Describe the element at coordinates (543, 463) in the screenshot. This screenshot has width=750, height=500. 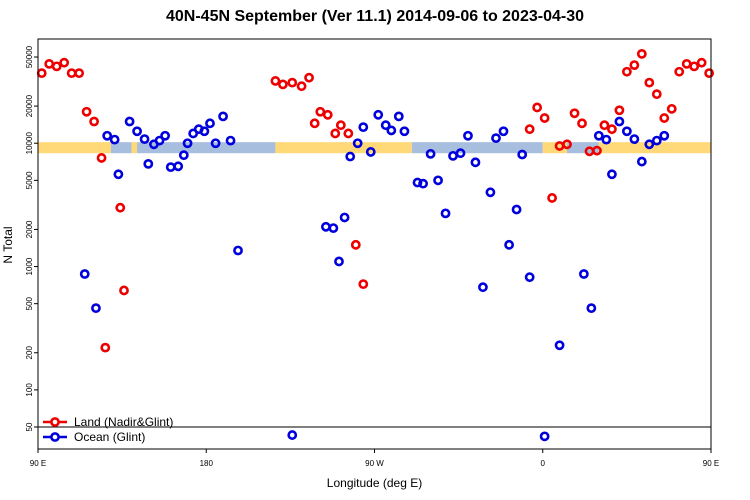
I see `x-tick-label: 0` at that location.